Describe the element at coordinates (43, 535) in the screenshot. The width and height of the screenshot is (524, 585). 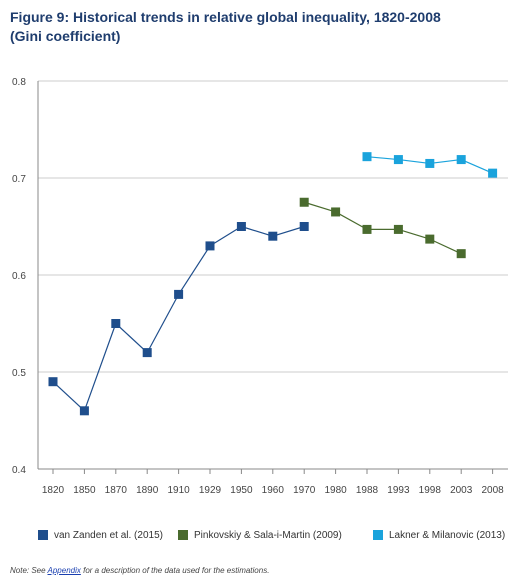
I see `legend-swatch-van-zanden` at that location.